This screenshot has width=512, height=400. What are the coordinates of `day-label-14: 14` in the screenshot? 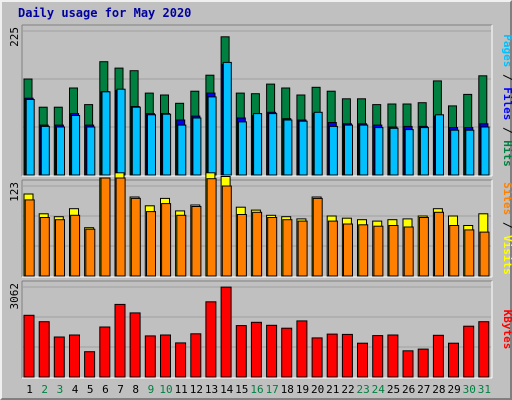 It's located at (227, 389).